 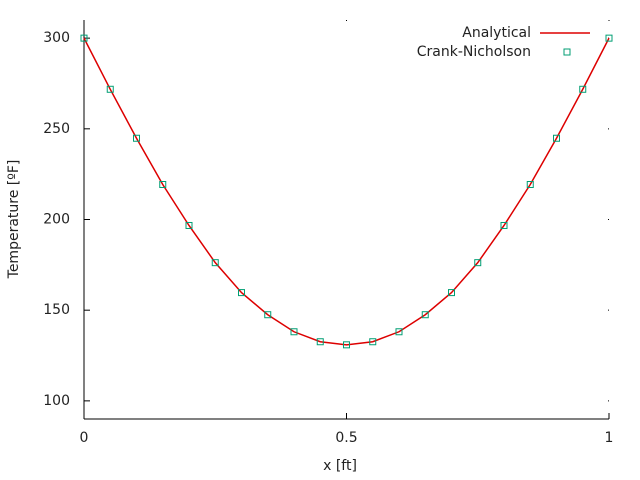 What do you see at coordinates (56, 220) in the screenshot?
I see `y-tick-label: 200` at bounding box center [56, 220].